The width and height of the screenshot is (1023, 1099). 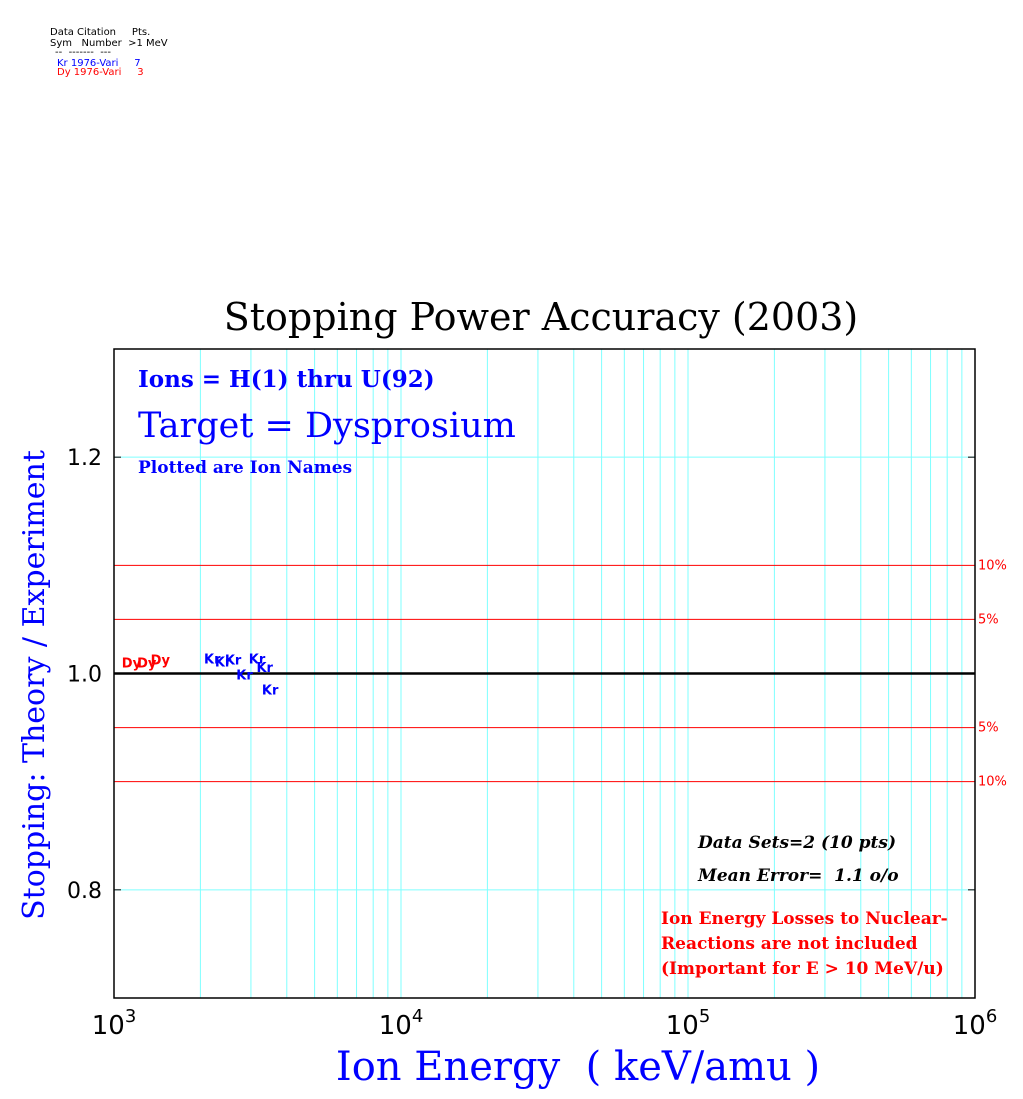 I want to click on y-tick-label: 0.8, so click(x=84, y=891).